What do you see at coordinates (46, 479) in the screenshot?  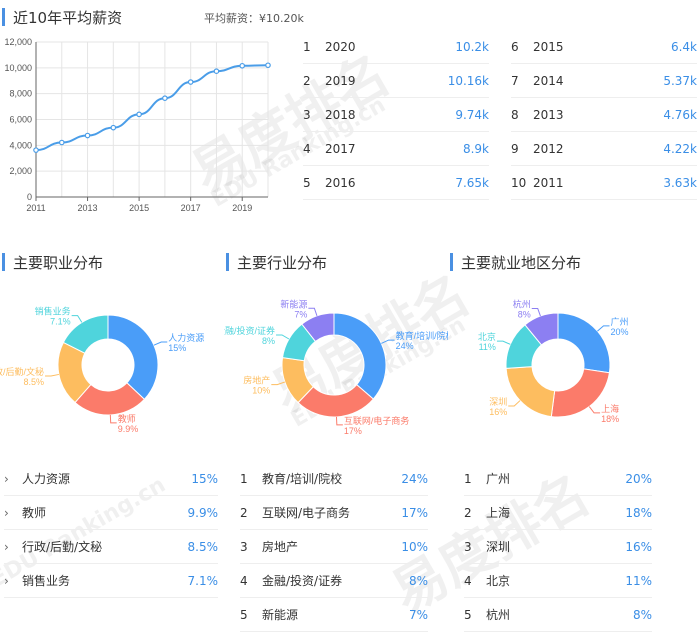 I see `list-name: 人力资源` at bounding box center [46, 479].